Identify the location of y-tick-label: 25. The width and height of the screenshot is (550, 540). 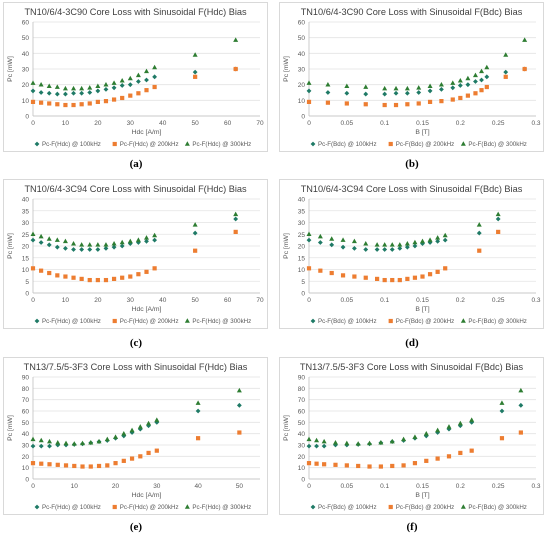
(26, 235).